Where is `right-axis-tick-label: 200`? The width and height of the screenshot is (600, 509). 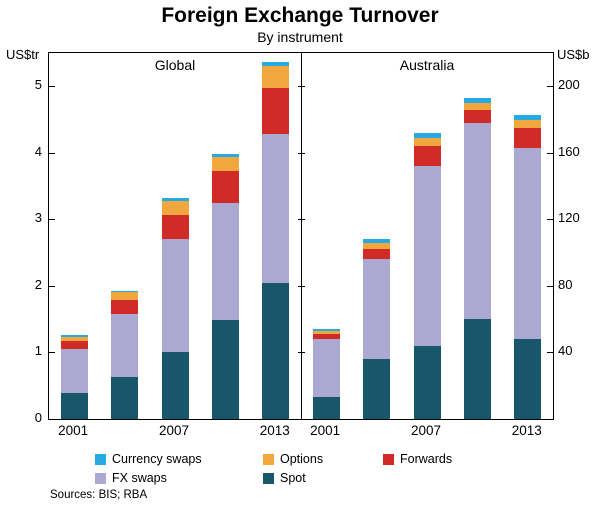 right-axis-tick-label: 200 is located at coordinates (569, 85).